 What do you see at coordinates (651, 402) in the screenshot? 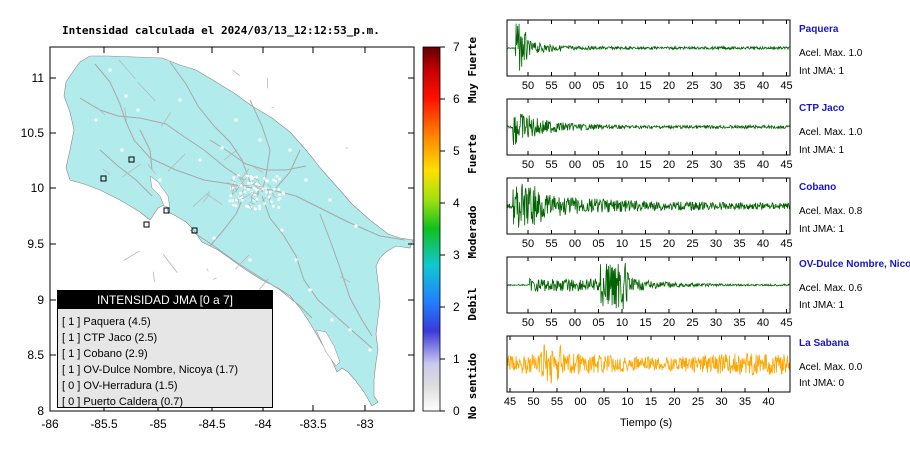
I see `time-tick-label: 15` at bounding box center [651, 402].